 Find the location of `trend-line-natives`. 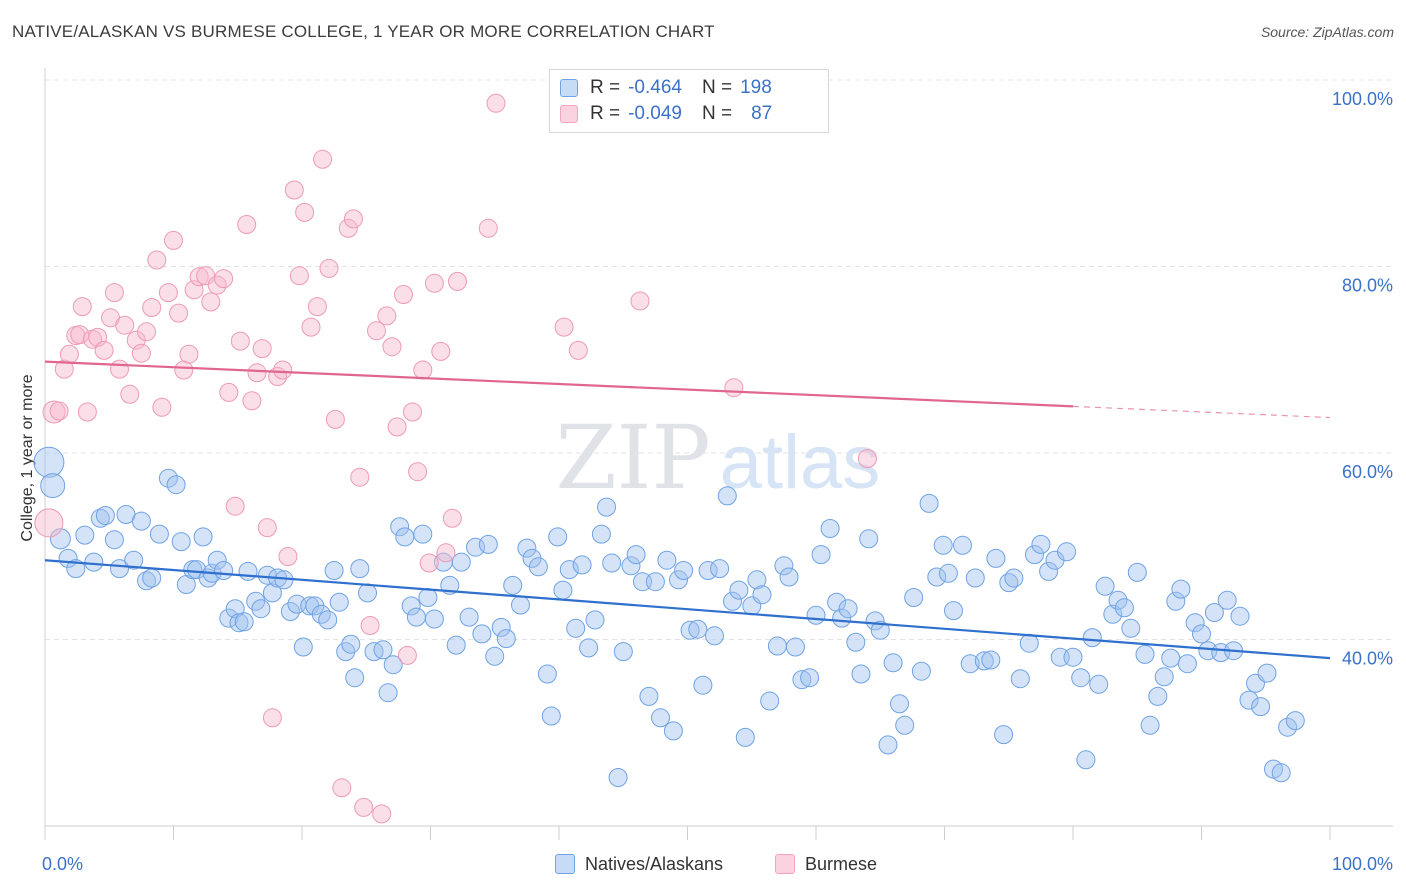

trend-line-natives is located at coordinates (687, 609).